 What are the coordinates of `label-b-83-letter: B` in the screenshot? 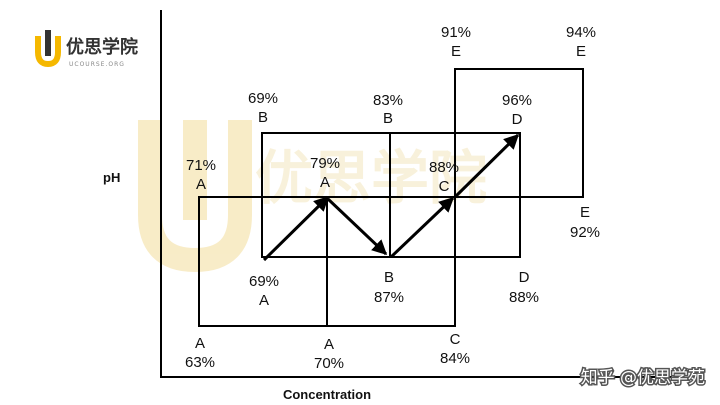 It's located at (388, 118).